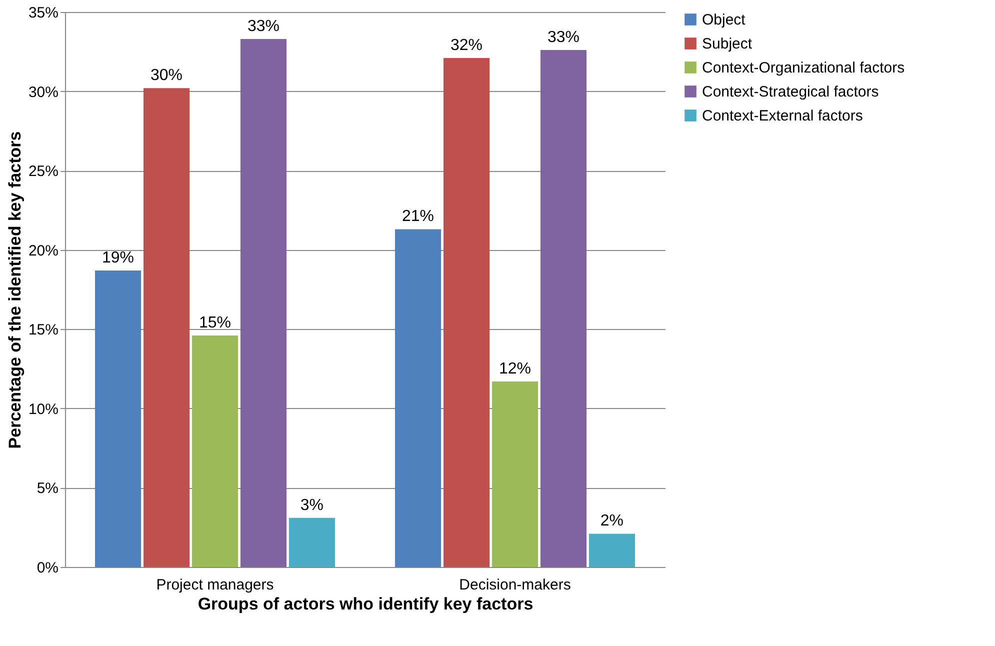  I want to click on data-label: 3%, so click(312, 505).